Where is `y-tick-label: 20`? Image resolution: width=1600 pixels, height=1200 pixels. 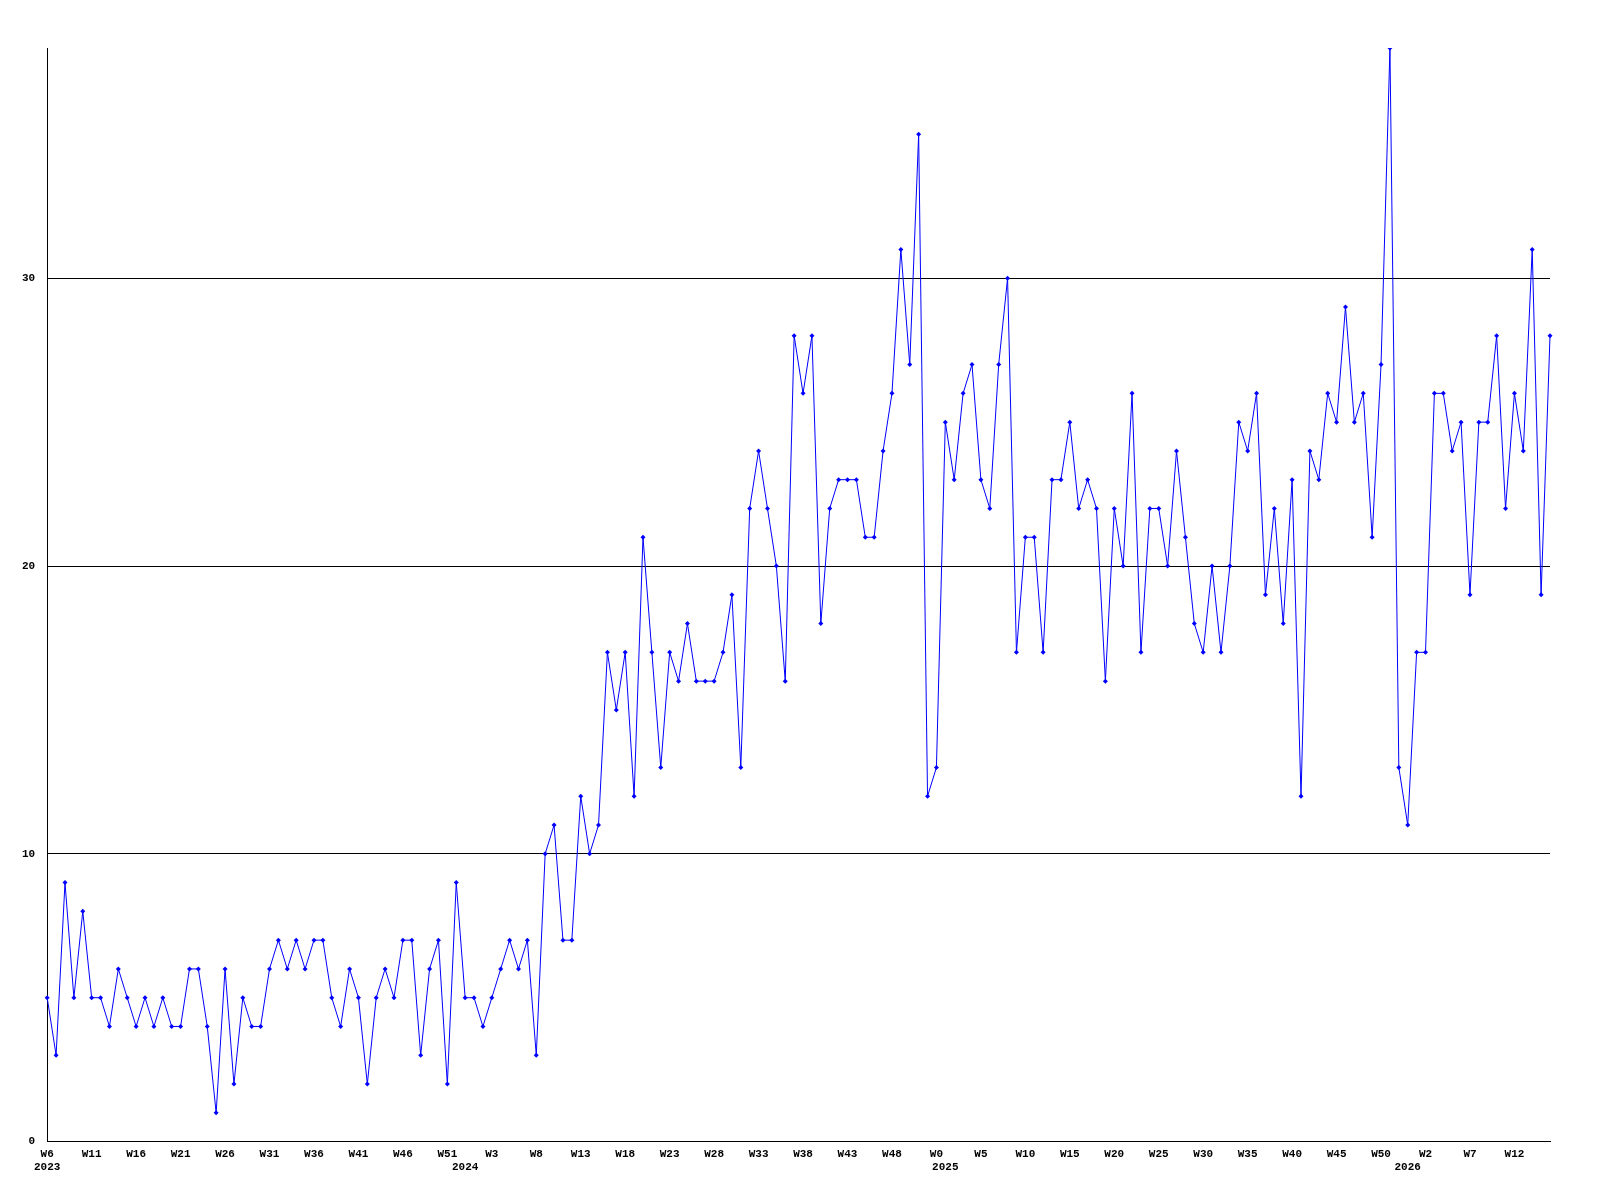
y-tick-label: 20 is located at coordinates (29, 565).